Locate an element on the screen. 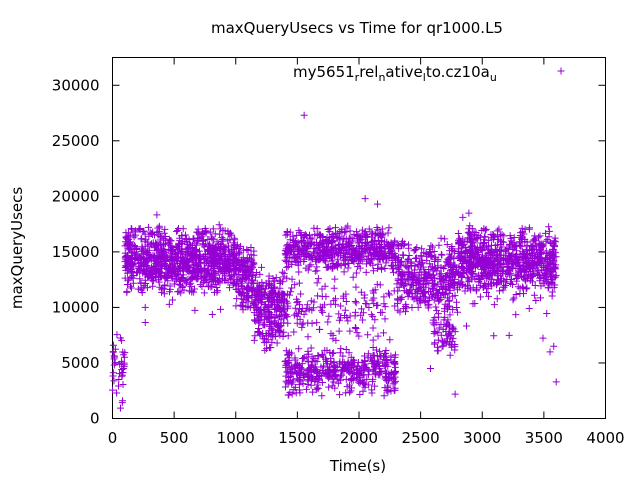 The height and width of the screenshot is (480, 640). legend: my5651rrelnativelto.cz10au is located at coordinates (429, 73).